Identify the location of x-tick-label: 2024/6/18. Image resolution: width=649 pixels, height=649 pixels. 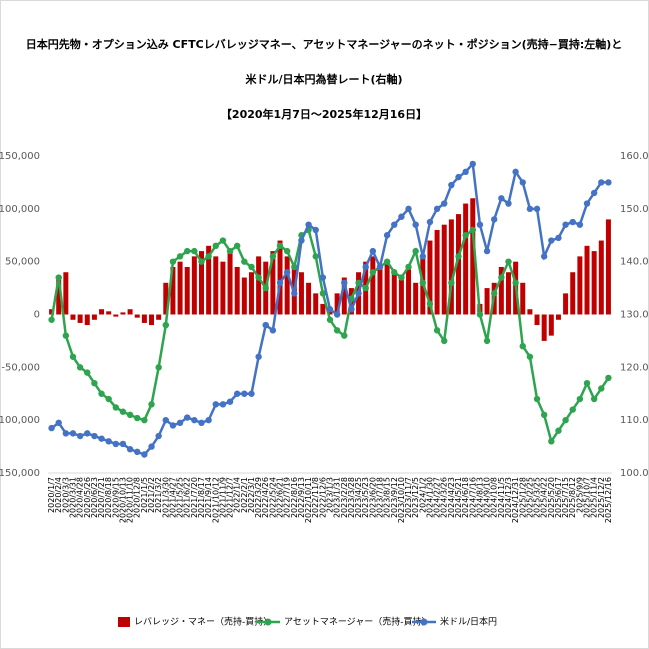
(465, 497).